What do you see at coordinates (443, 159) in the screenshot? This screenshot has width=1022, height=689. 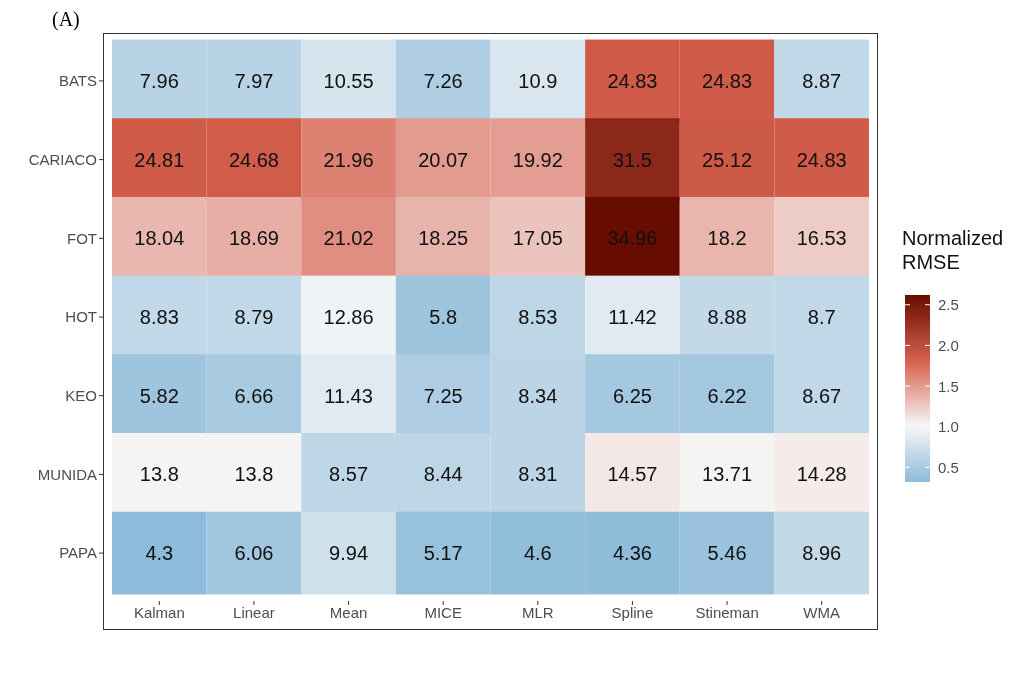 I see `annotation: 20.07` at bounding box center [443, 159].